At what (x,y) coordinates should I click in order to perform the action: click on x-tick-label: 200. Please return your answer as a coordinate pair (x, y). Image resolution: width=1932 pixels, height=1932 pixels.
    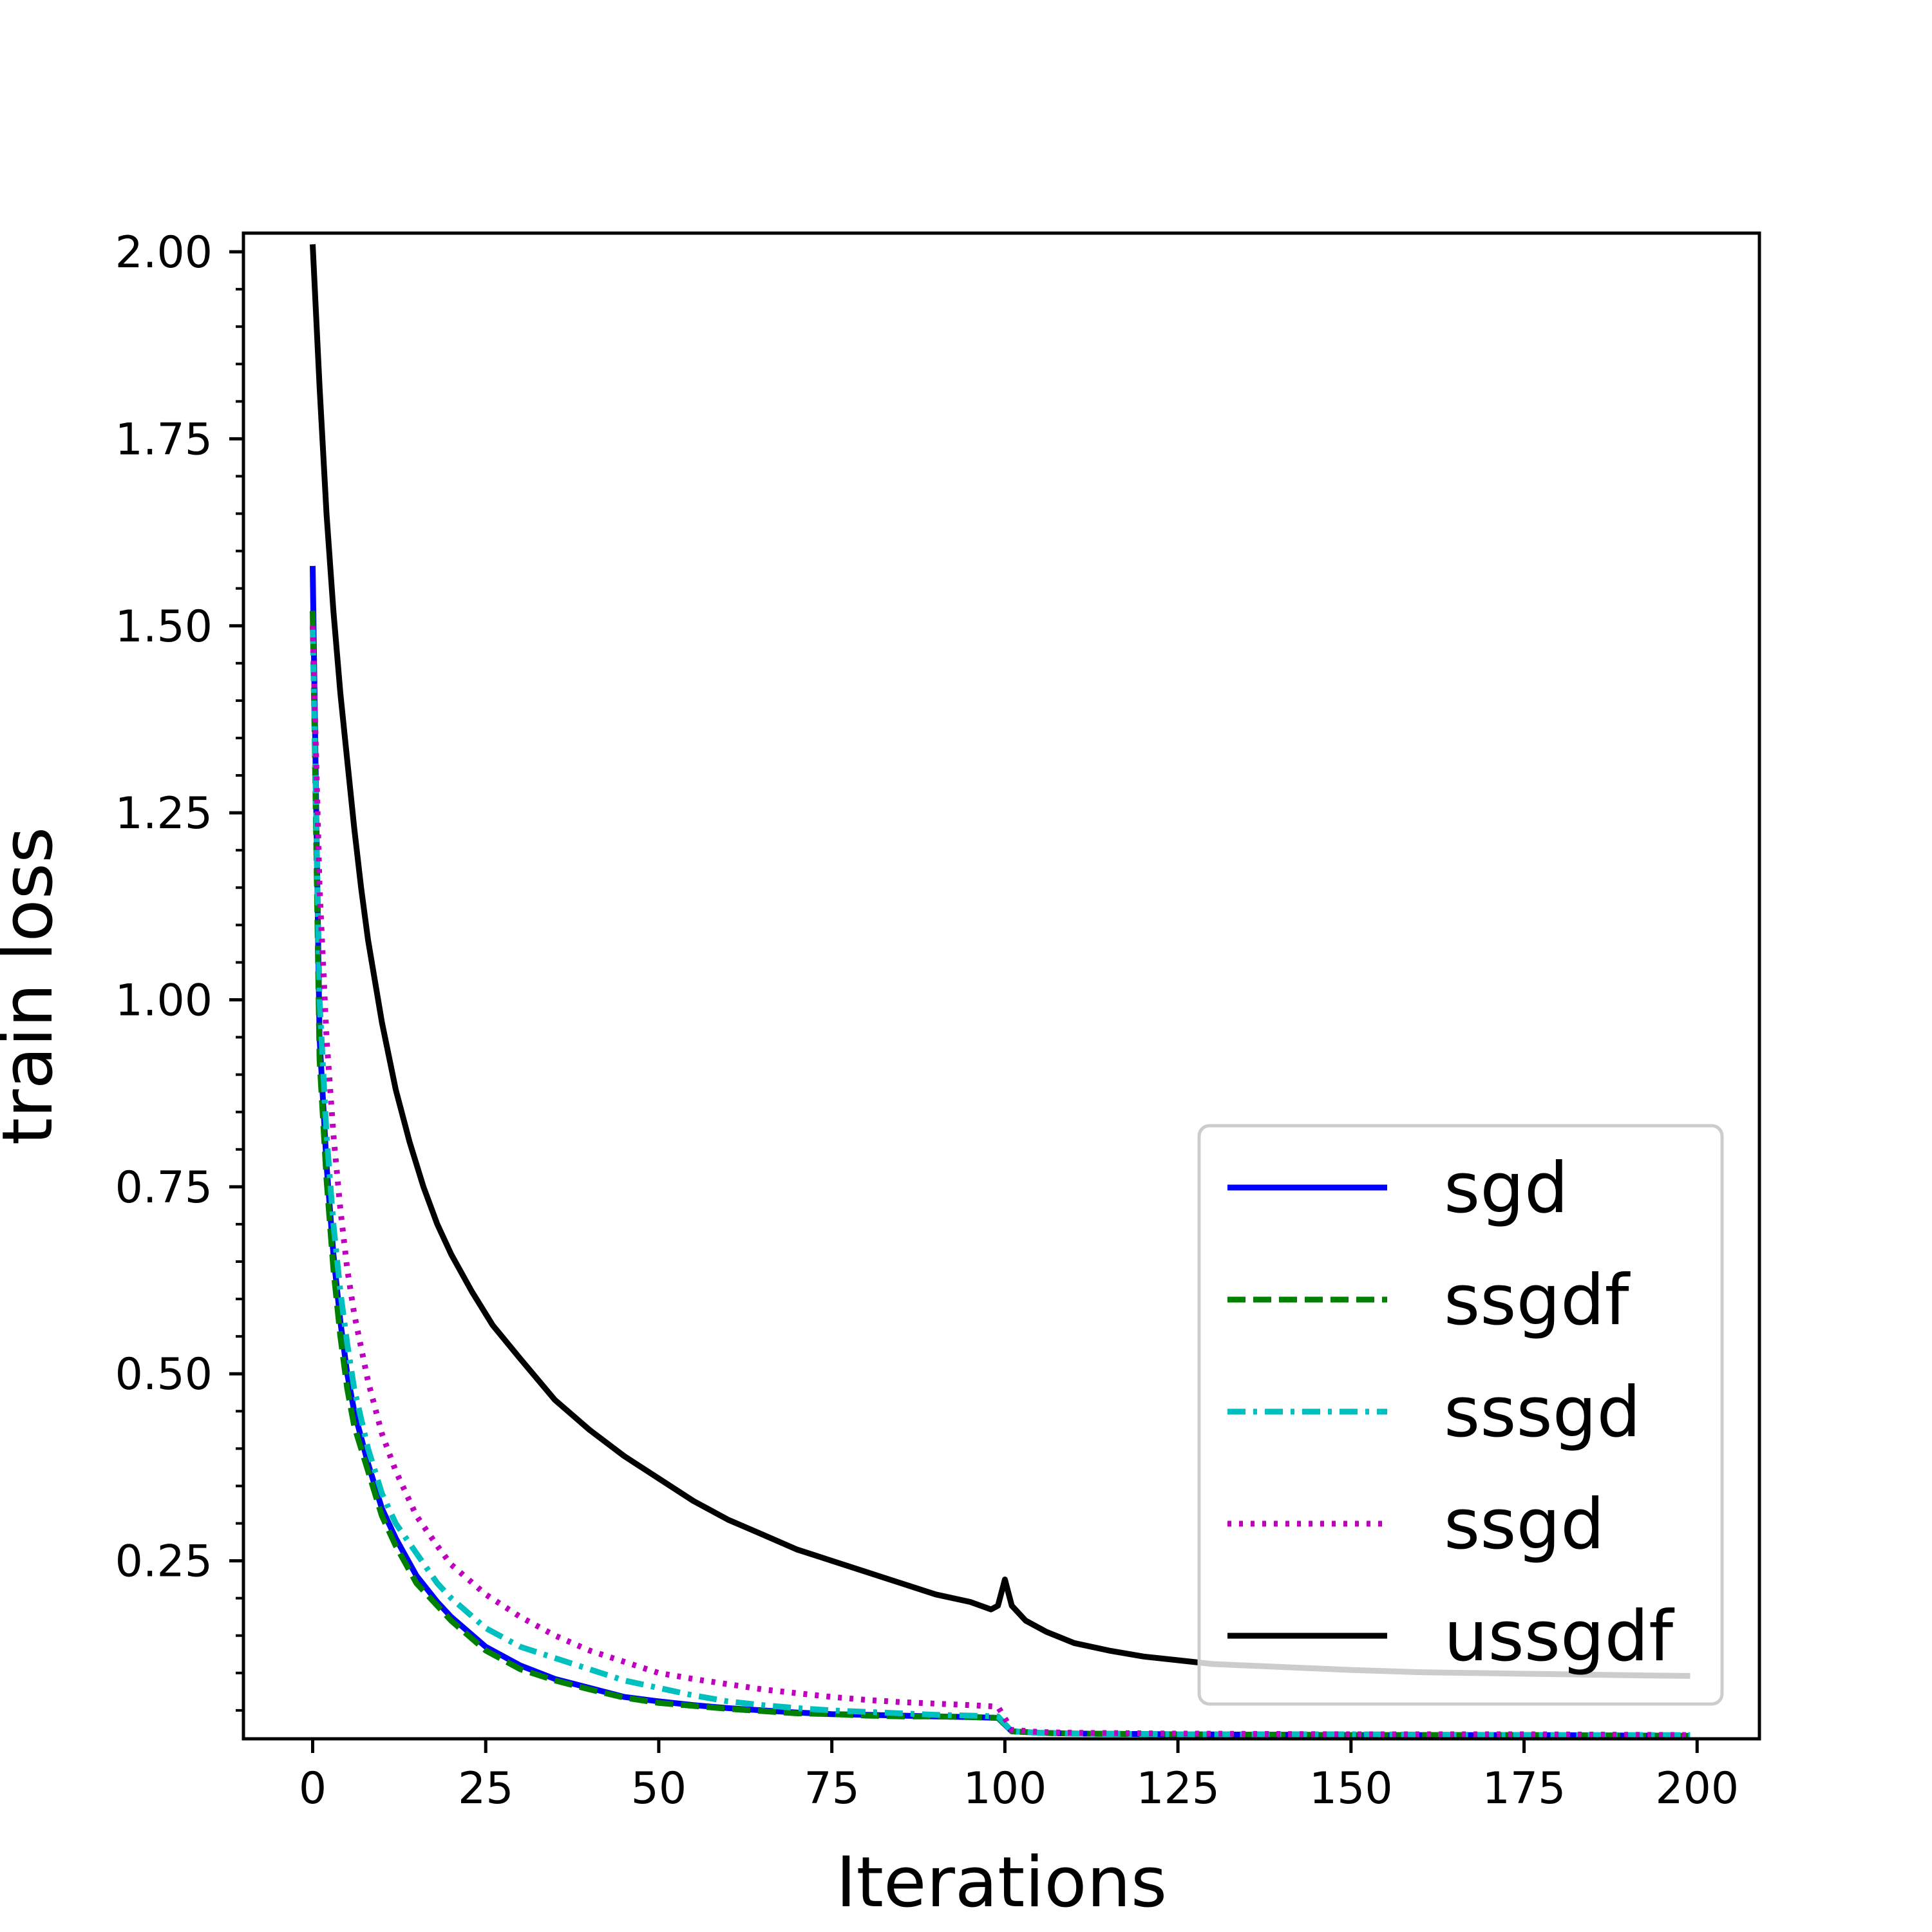
    Looking at the image, I should click on (1697, 1789).